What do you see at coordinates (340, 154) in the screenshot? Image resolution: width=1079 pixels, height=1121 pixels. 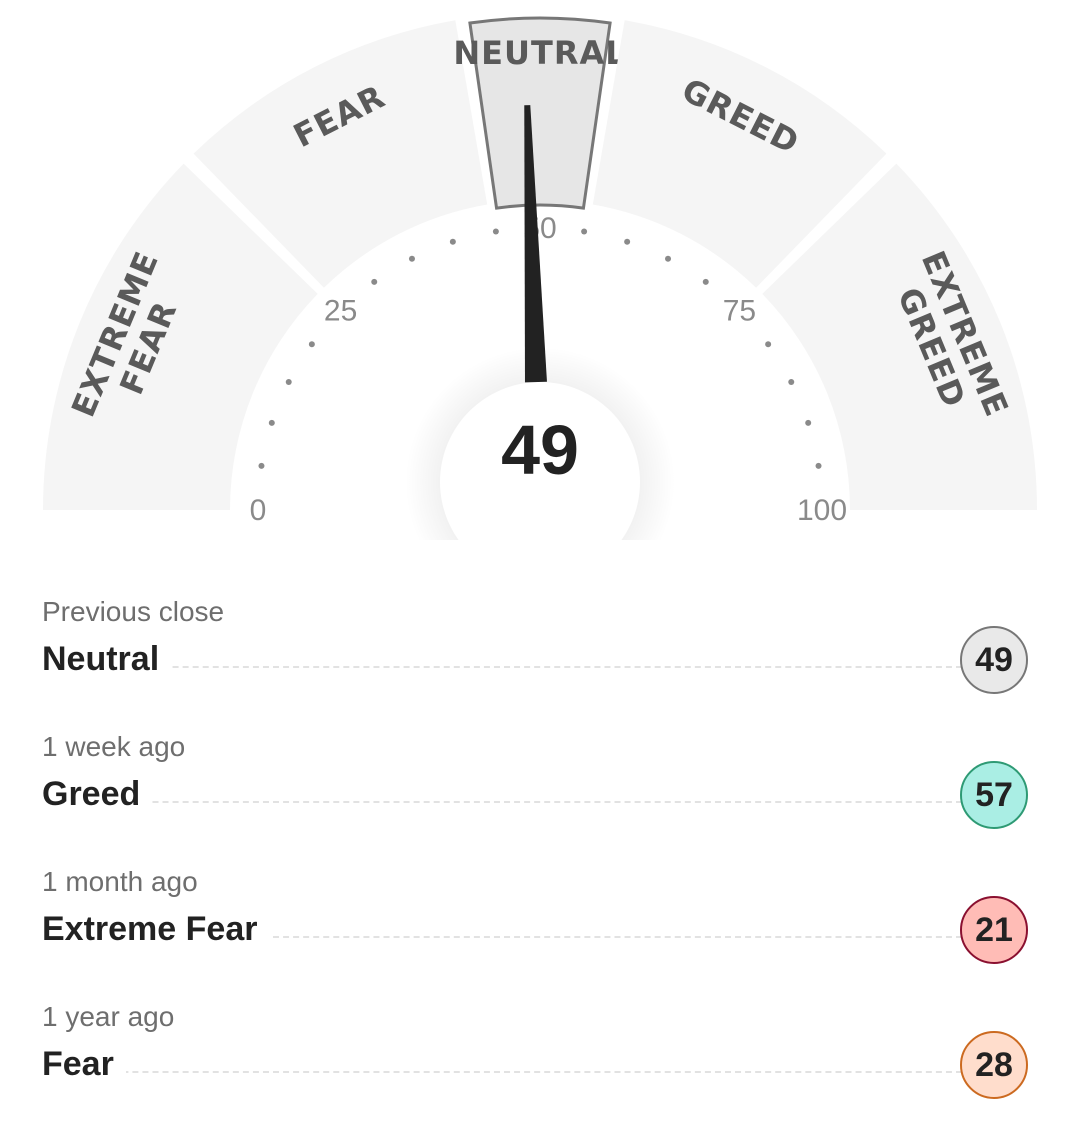 I see `segment-fear` at bounding box center [340, 154].